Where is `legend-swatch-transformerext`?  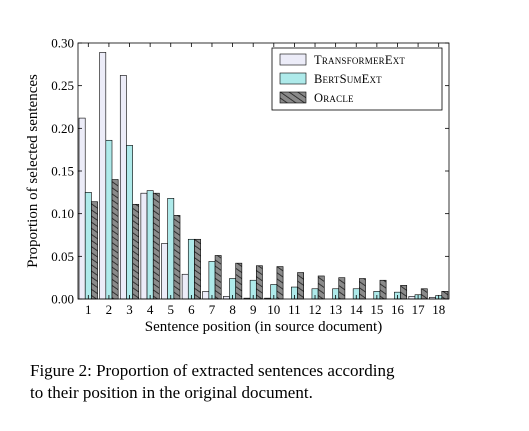 legend-swatch-transformerext is located at coordinates (293, 59).